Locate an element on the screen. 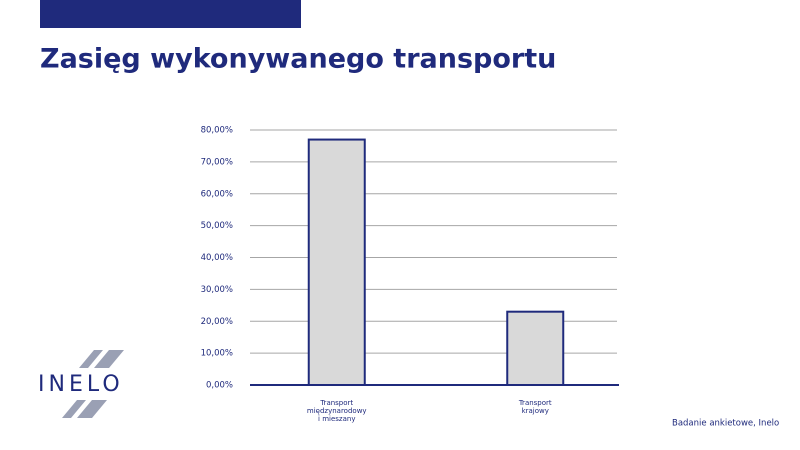 The width and height of the screenshot is (800, 450). x-tick-label: Transport międzynarodowy i mieszany is located at coordinates (336, 411).